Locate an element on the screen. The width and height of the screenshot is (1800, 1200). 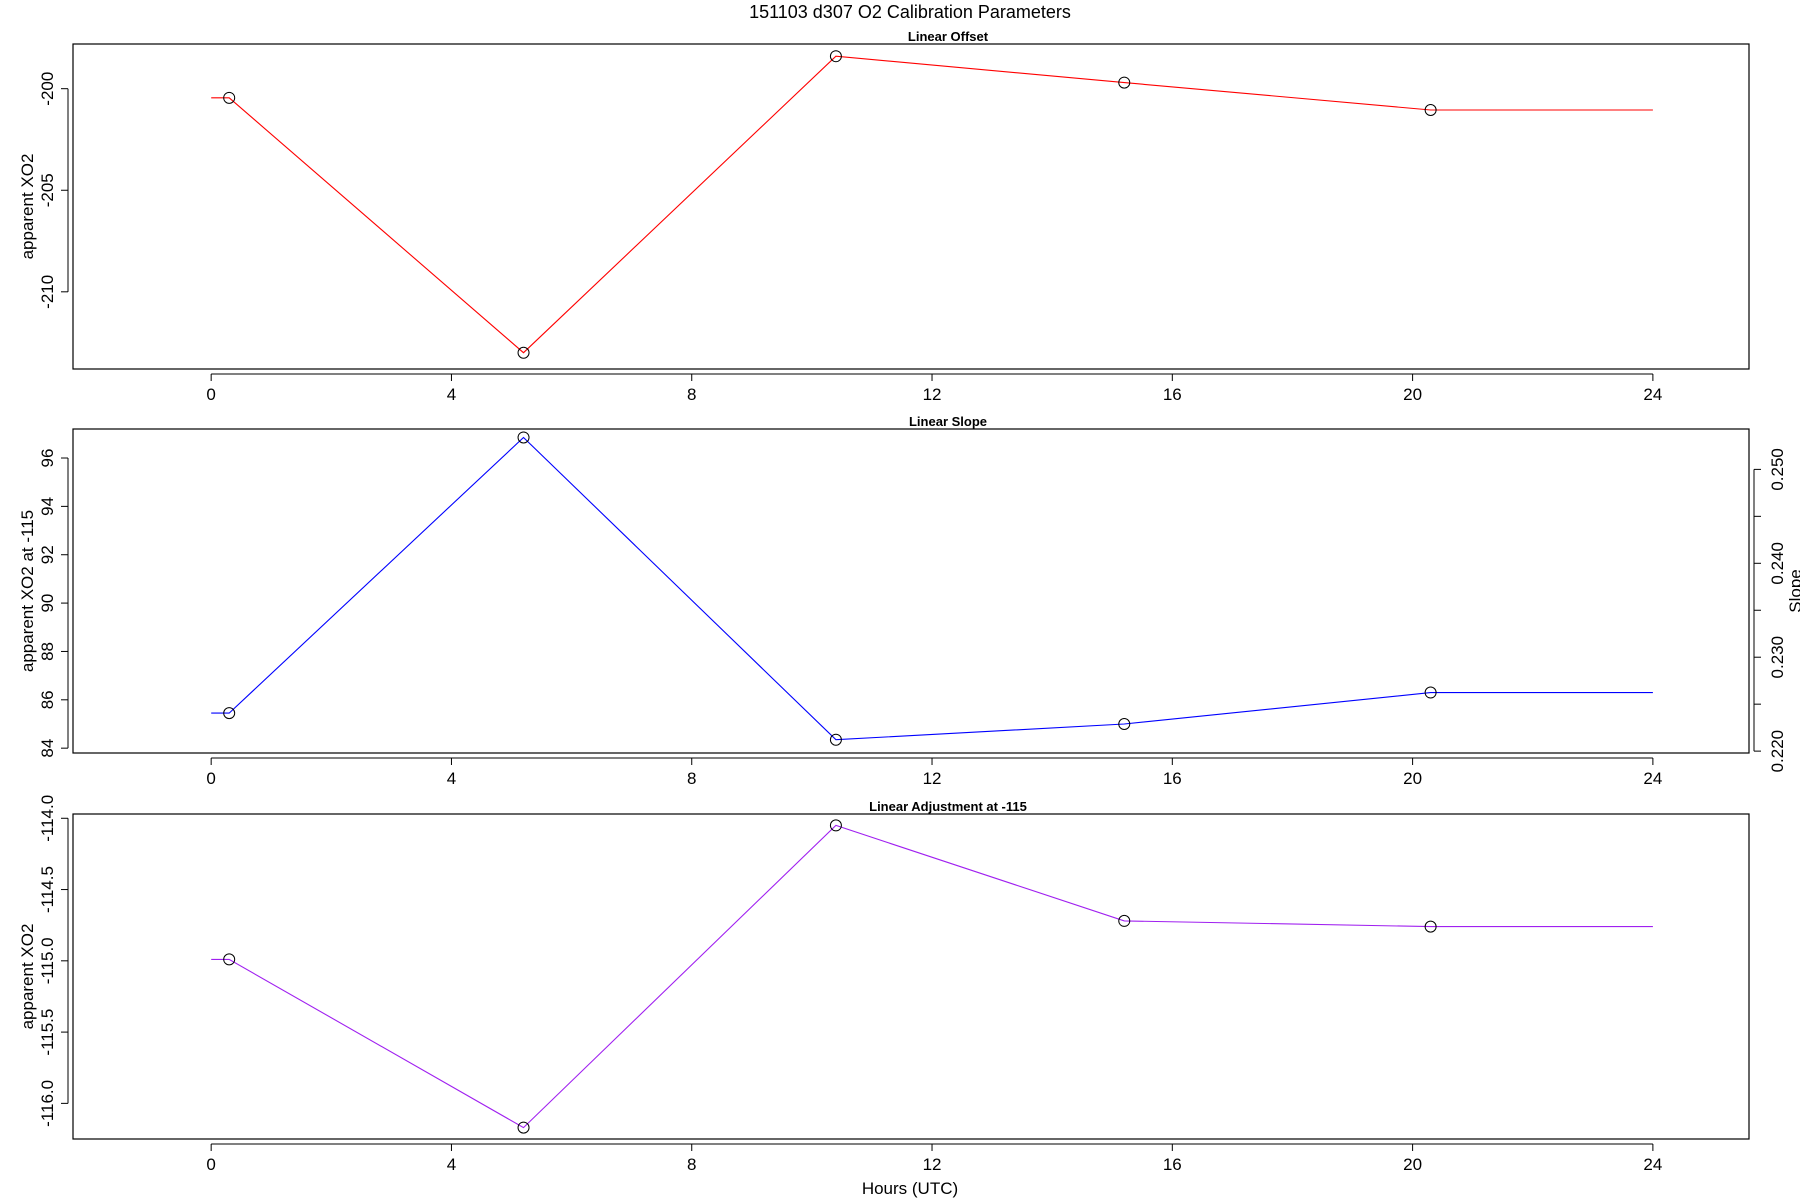
right-y-tick-label: 0.220 is located at coordinates (1777, 751).